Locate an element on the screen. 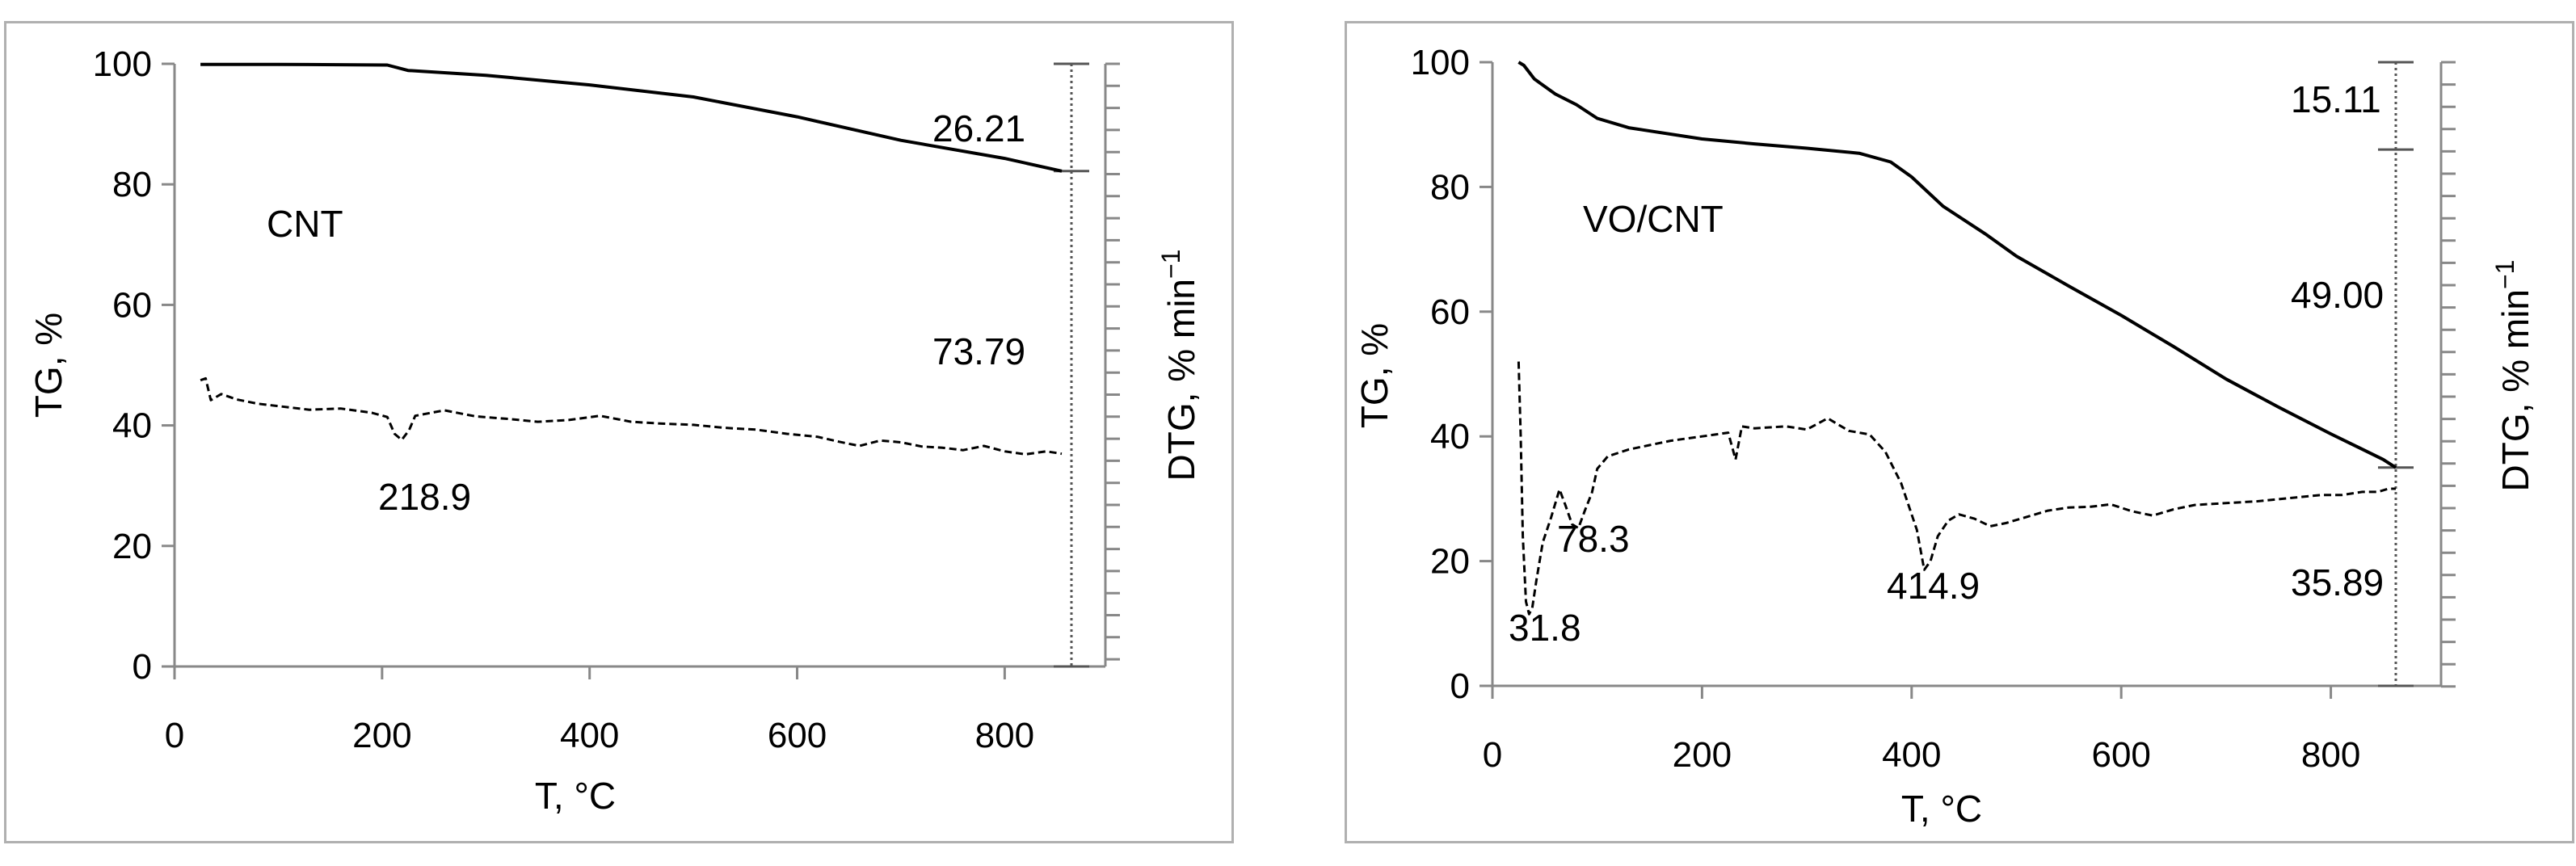 The image size is (2576, 866). annotation-78-3: 78.3 is located at coordinates (1593, 539).